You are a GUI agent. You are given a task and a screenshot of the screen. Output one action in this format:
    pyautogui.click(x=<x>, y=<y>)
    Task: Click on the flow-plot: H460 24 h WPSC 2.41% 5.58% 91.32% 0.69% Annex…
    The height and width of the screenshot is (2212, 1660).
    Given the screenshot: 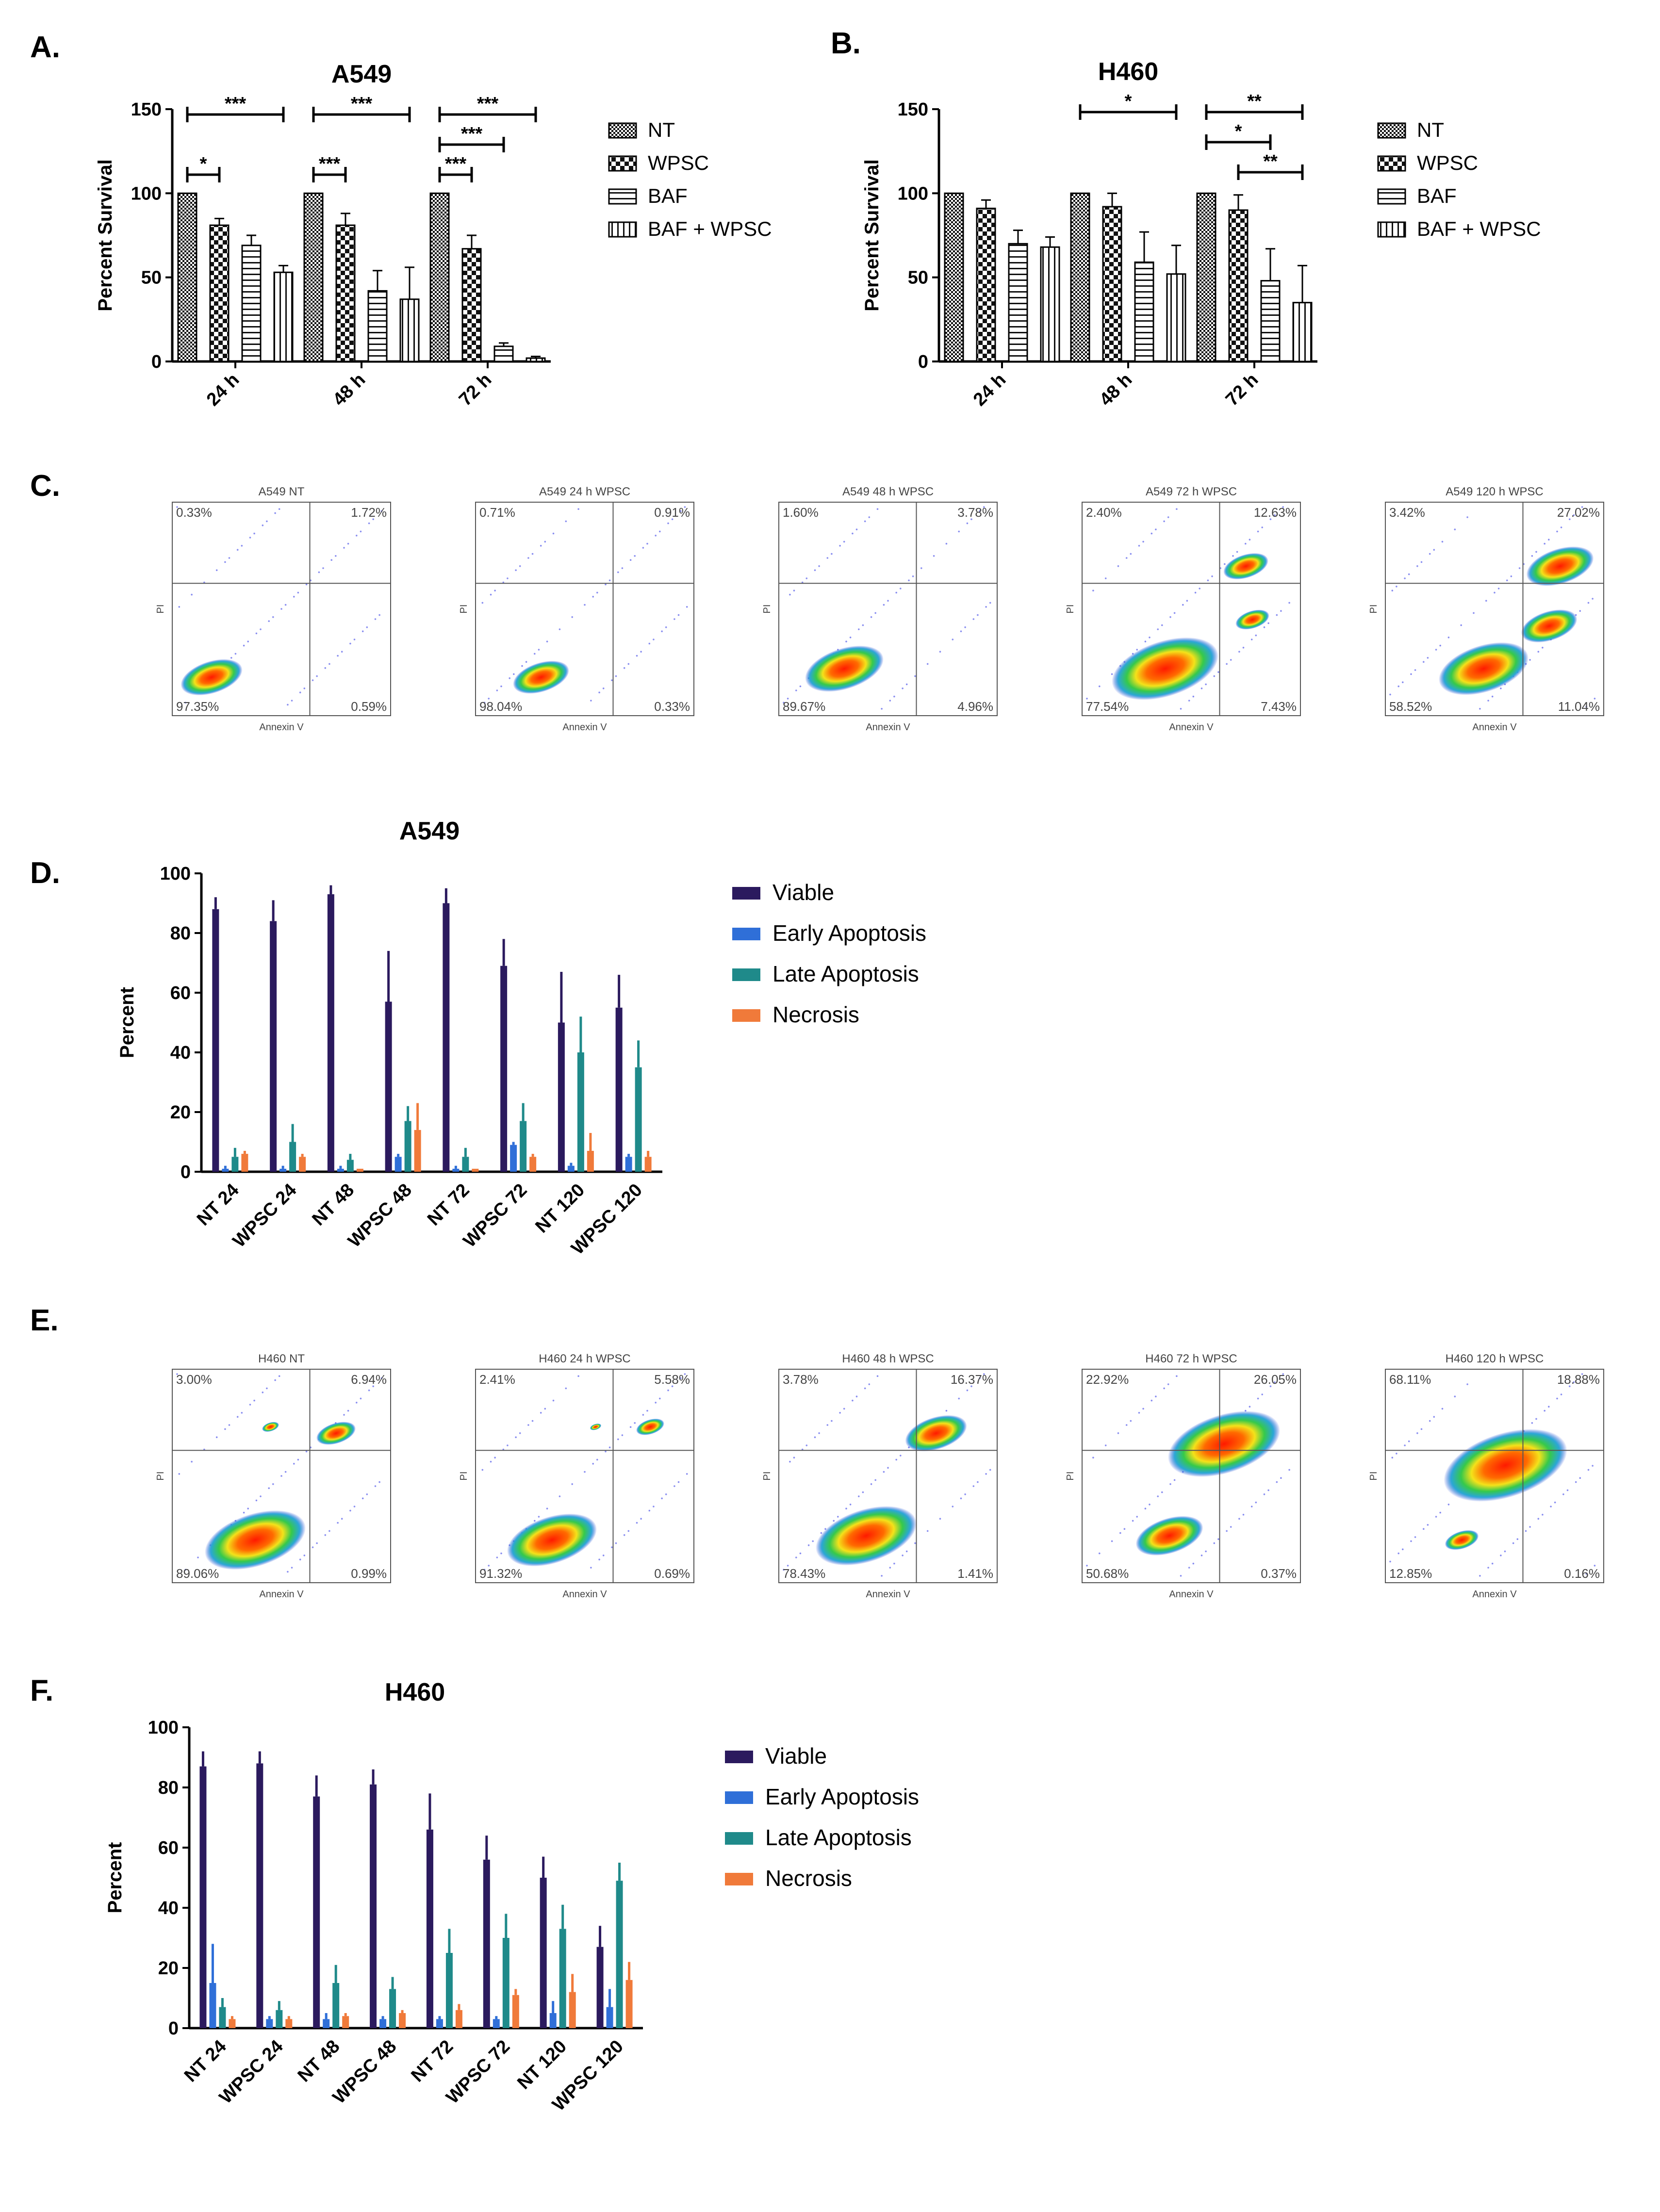 What is the action you would take?
    pyautogui.click(x=576, y=1476)
    